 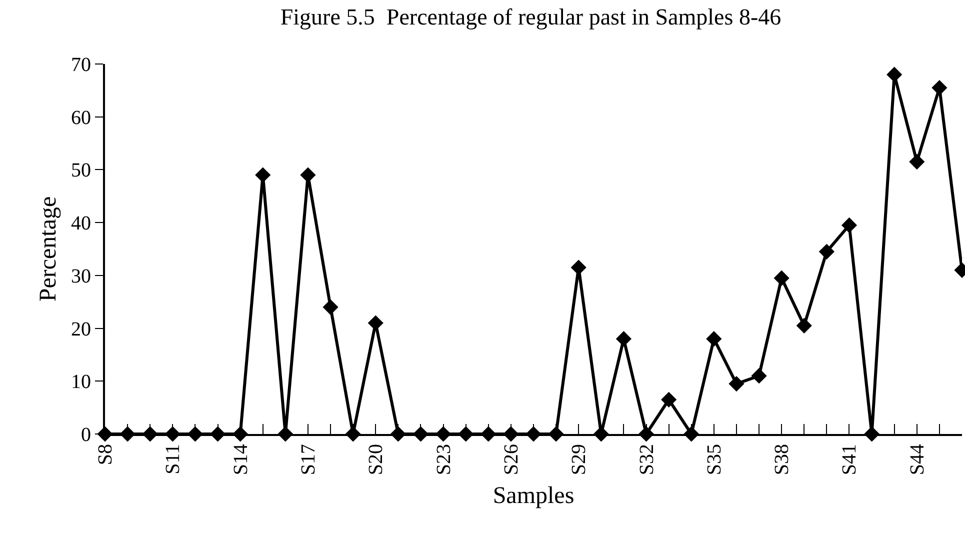 What do you see at coordinates (647, 460) in the screenshot?
I see `x-tick-label: S32` at bounding box center [647, 460].